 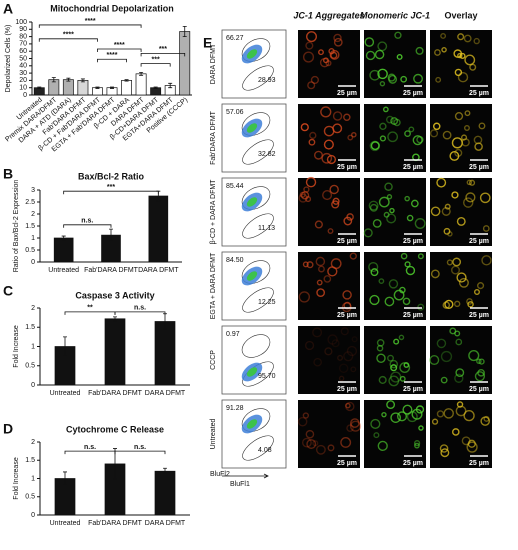 I want to click on micrograph, so click(x=395, y=212).